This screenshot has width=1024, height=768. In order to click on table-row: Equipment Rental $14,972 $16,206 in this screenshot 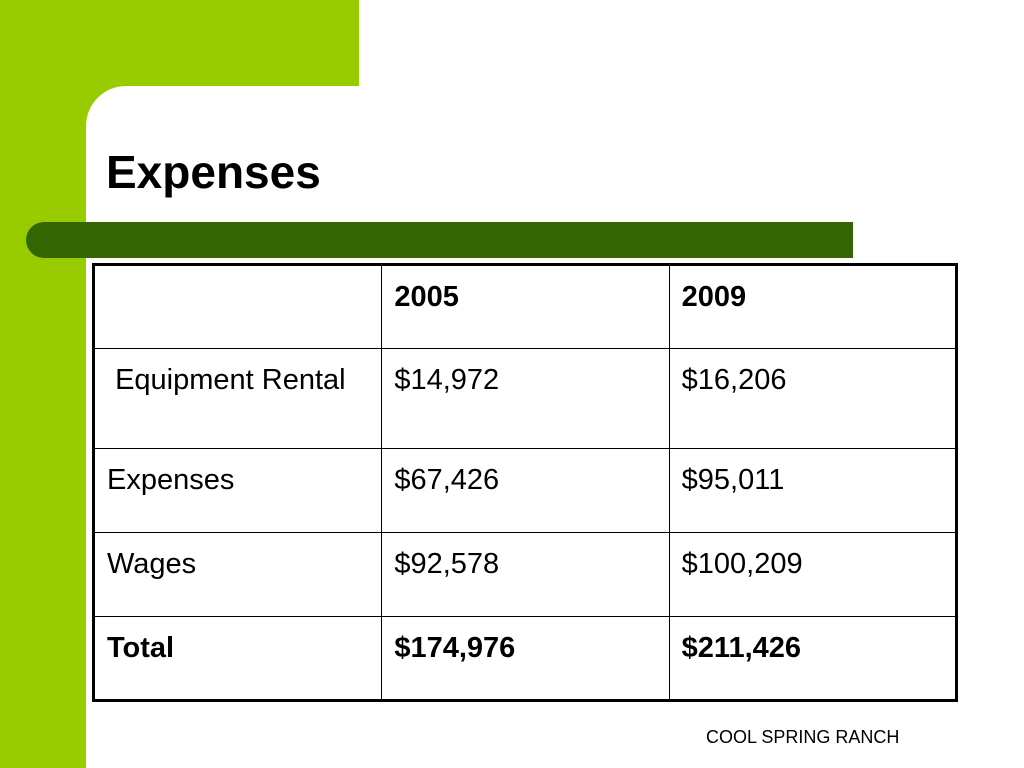, I will do `click(525, 398)`.